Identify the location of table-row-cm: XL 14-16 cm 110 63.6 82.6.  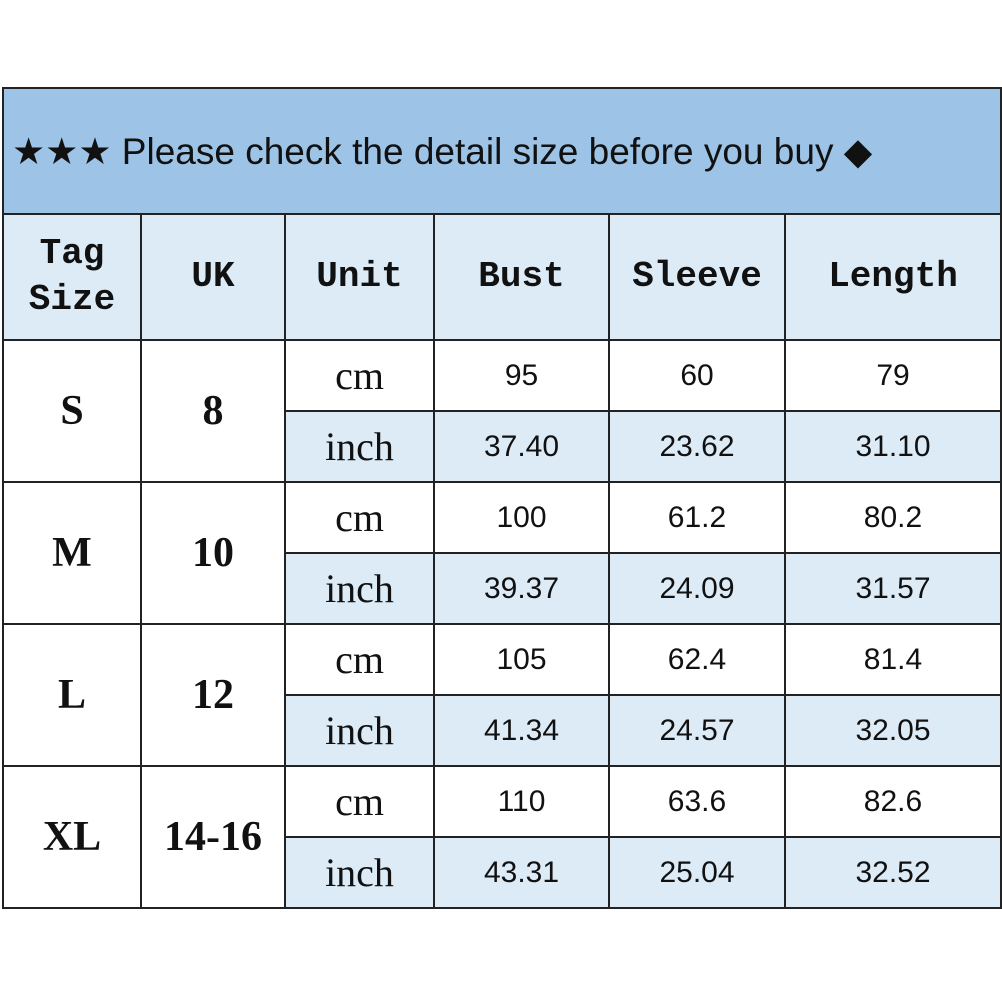
(502, 837).